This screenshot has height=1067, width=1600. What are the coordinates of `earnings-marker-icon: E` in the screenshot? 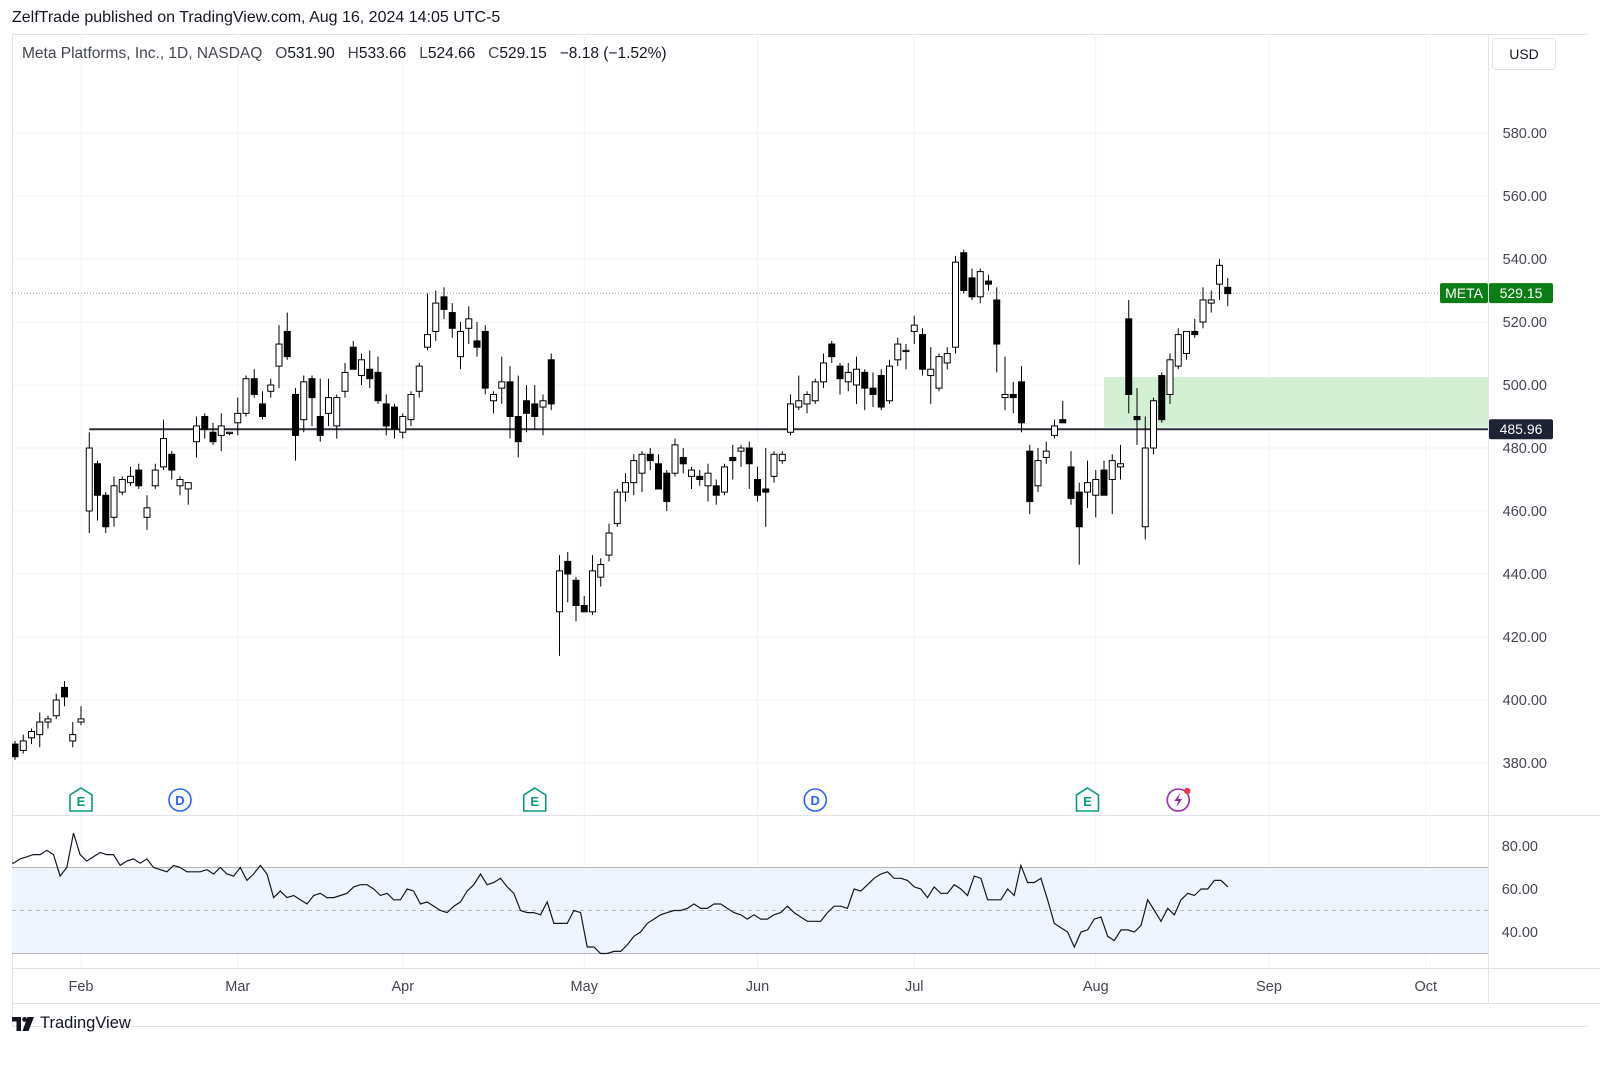 It's located at (1087, 799).